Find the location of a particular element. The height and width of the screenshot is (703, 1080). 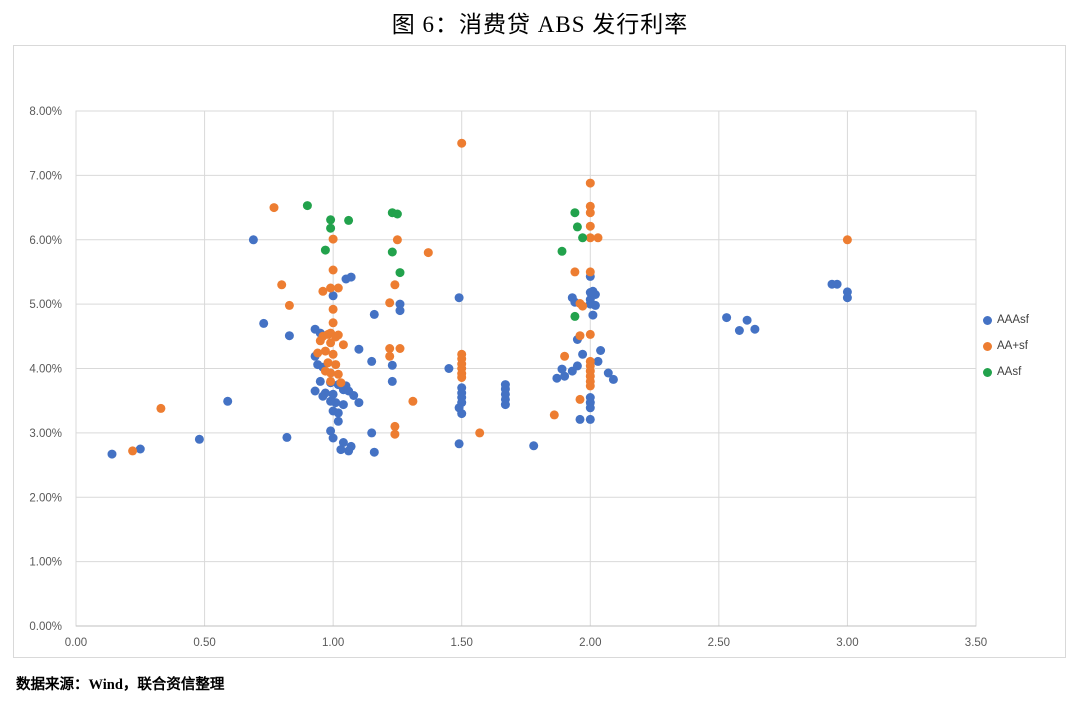

y-tick-label: 4.00% is located at coordinates (45, 370).